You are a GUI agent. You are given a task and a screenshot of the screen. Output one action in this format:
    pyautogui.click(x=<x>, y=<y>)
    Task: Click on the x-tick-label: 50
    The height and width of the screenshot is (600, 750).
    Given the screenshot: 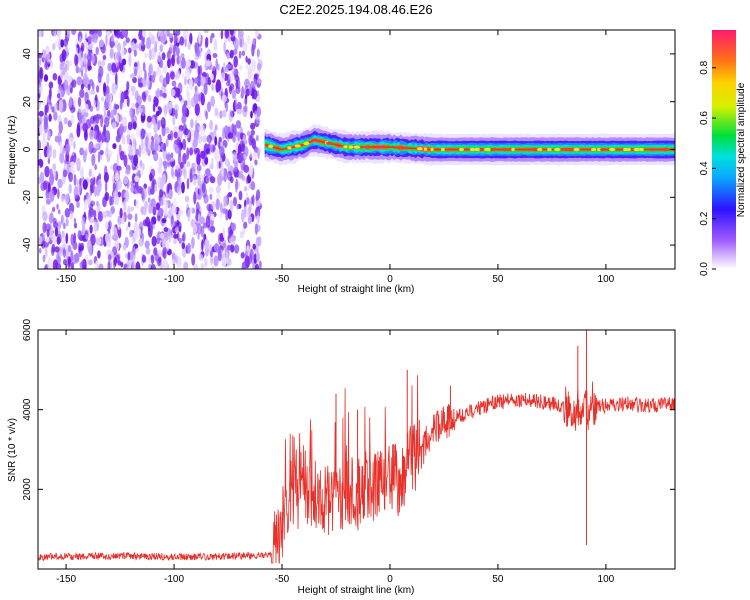 What is the action you would take?
    pyautogui.click(x=498, y=279)
    